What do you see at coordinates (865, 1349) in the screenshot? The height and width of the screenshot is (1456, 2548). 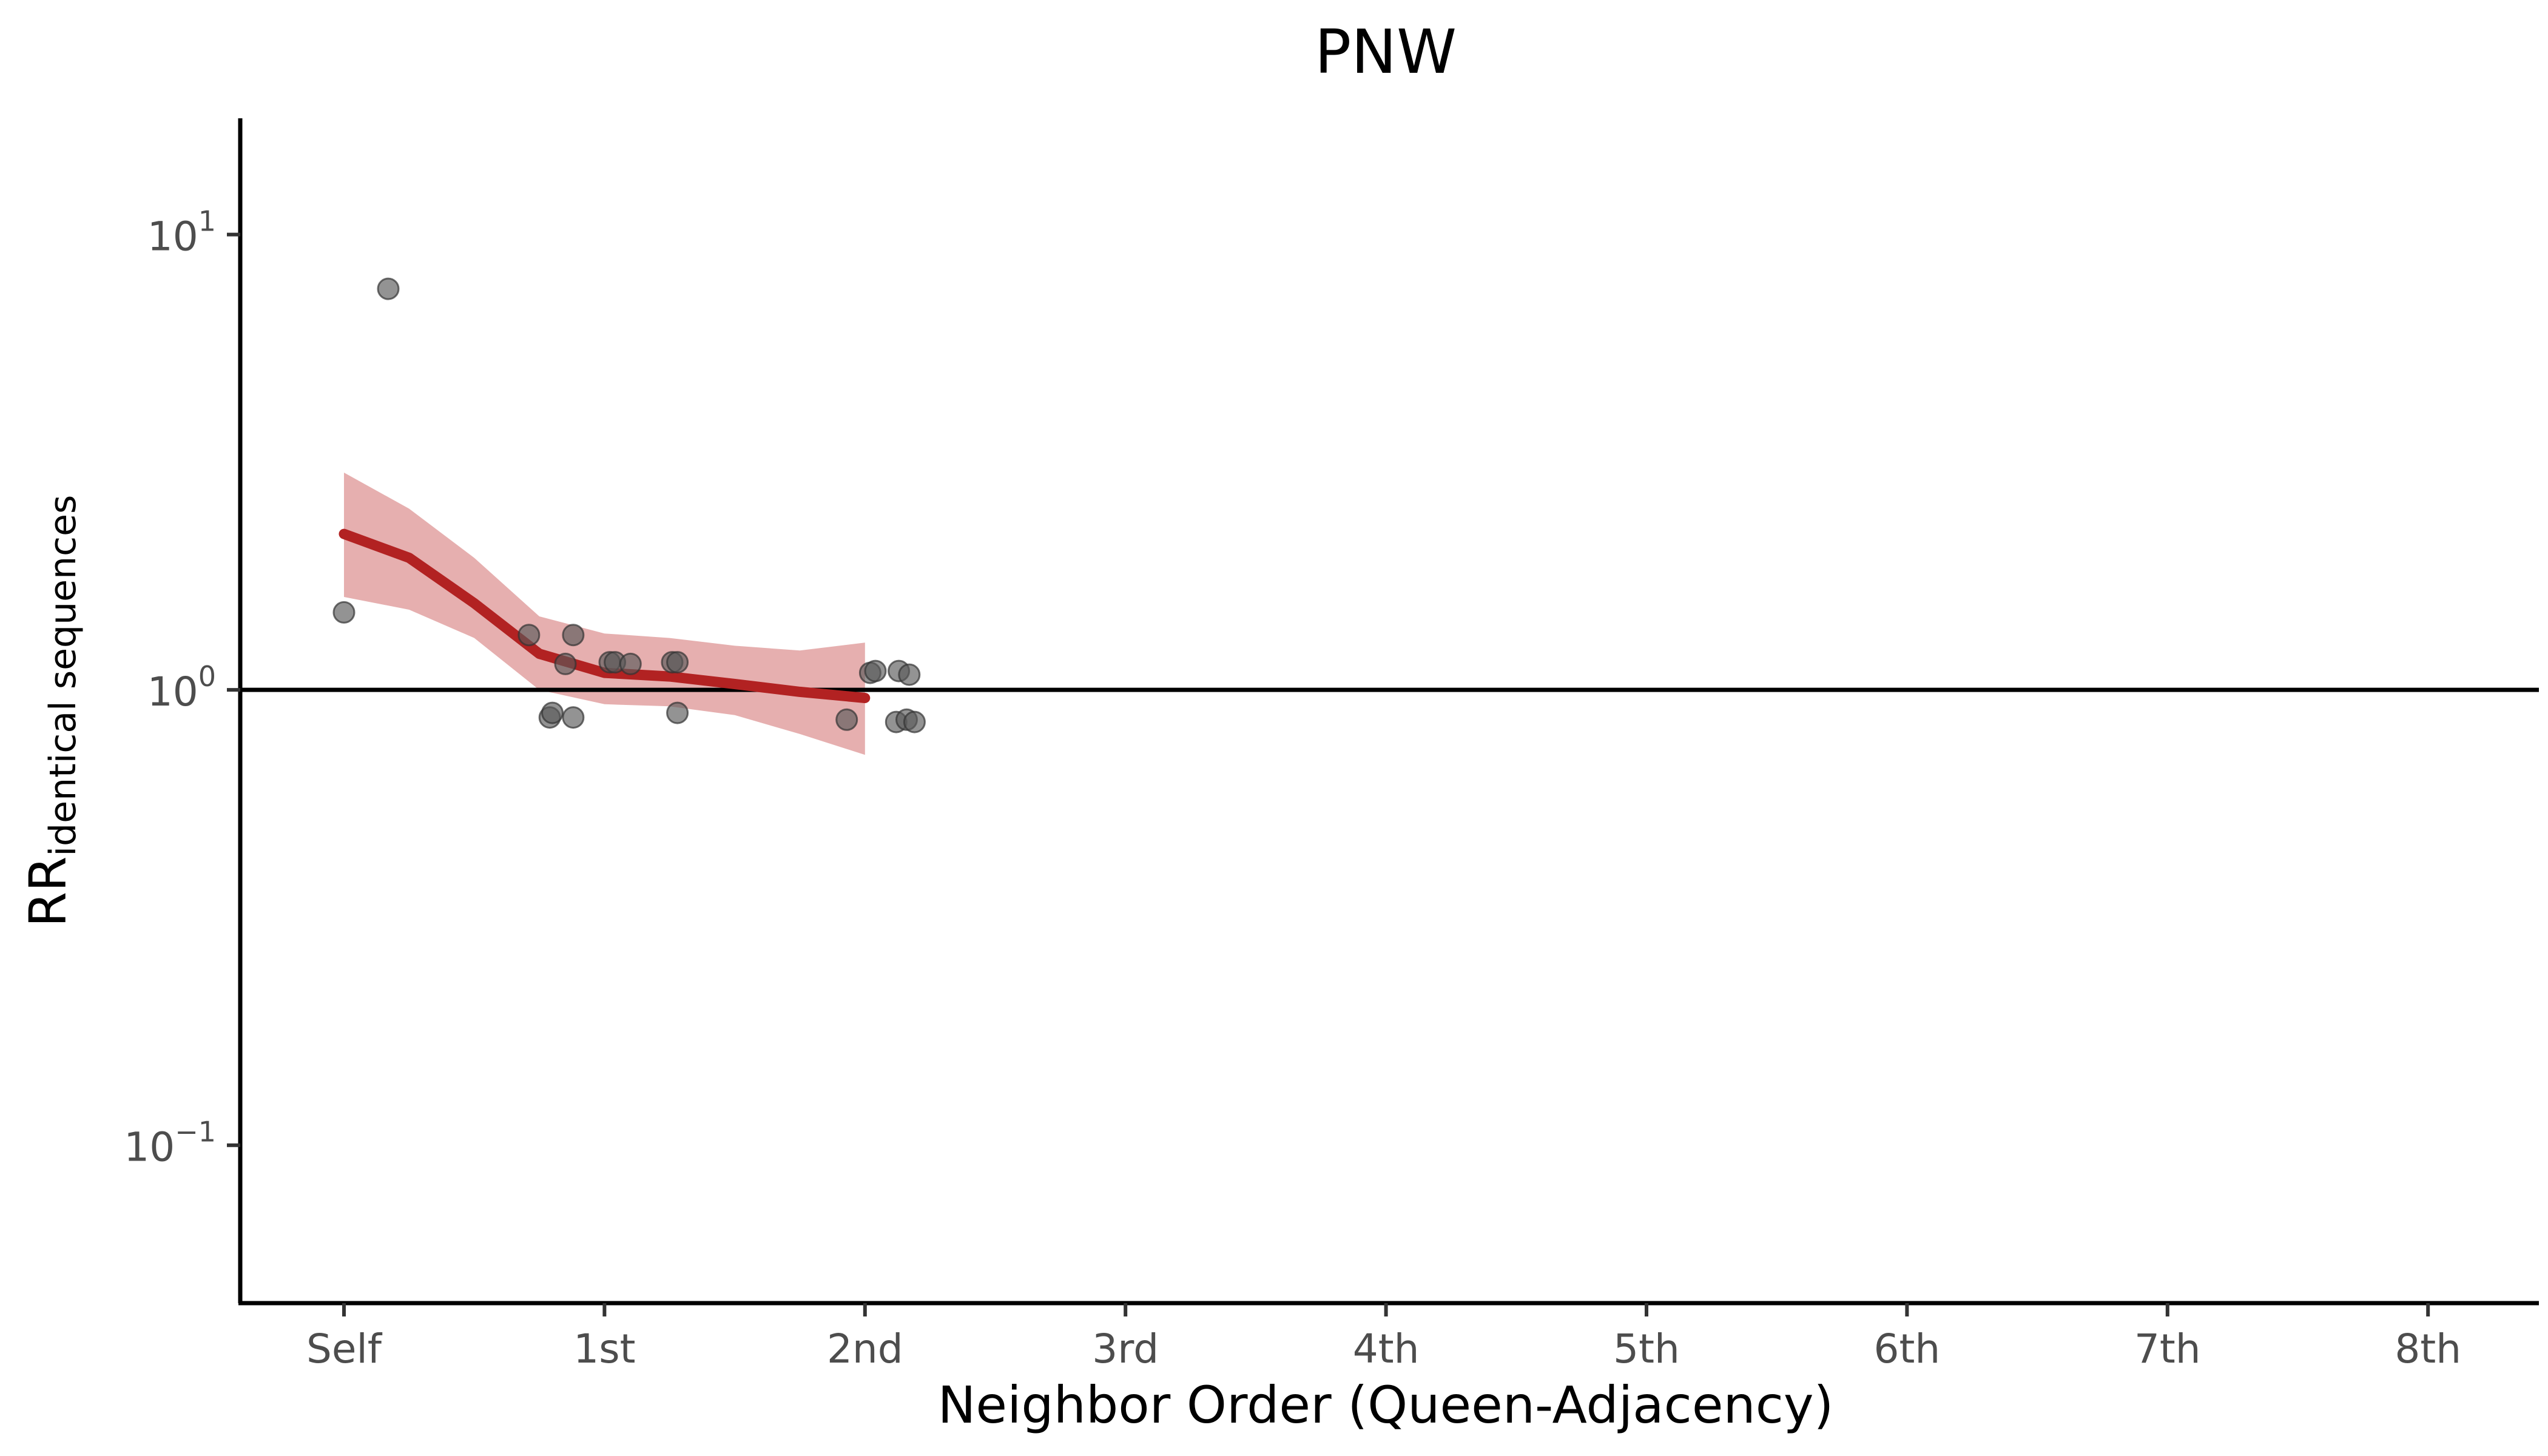 I see `x-tick-label: 2nd` at bounding box center [865, 1349].